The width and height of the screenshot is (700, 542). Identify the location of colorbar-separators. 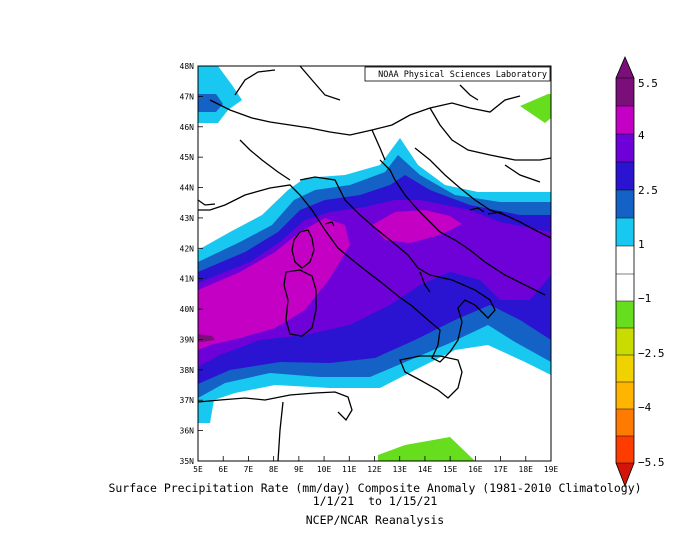
(625, 270).